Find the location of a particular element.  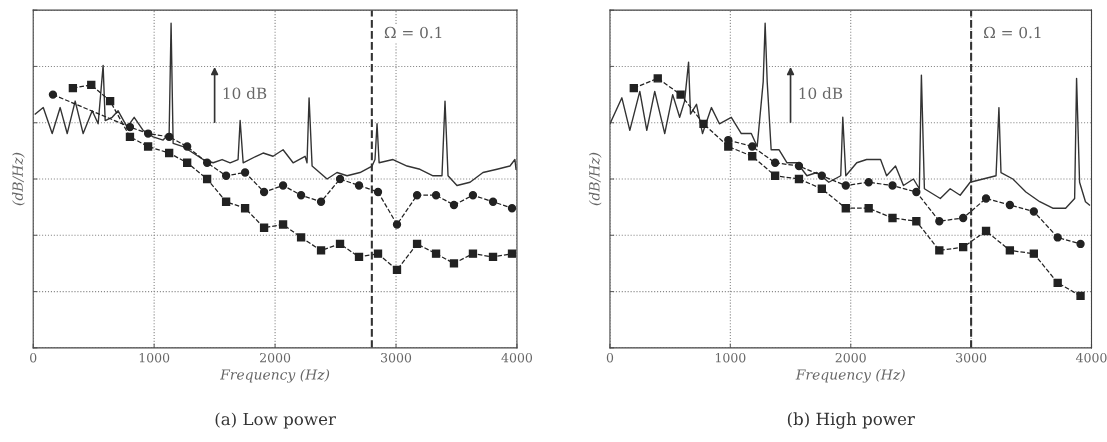

text: (b) High power is located at coordinates (851, 420).